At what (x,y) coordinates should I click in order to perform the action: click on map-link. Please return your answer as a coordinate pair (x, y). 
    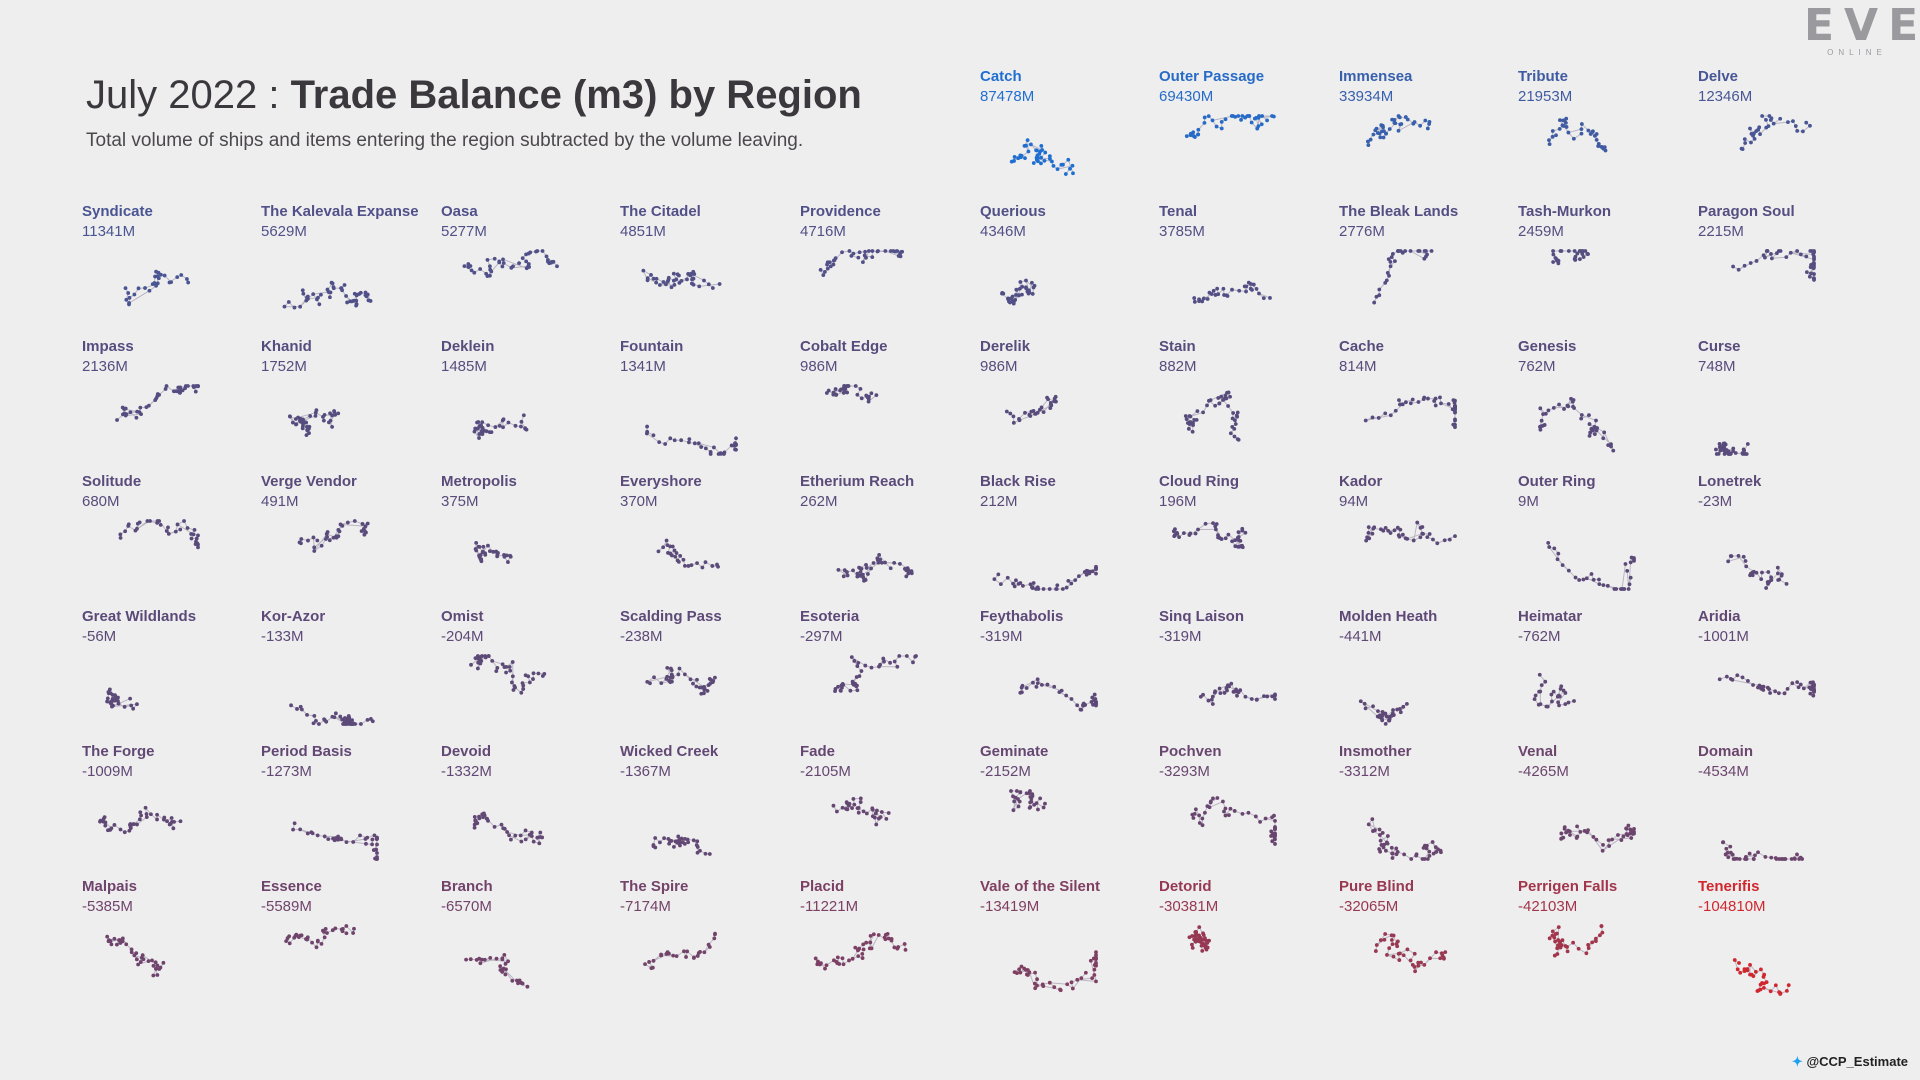
    Looking at the image, I should click on (1417, 255).